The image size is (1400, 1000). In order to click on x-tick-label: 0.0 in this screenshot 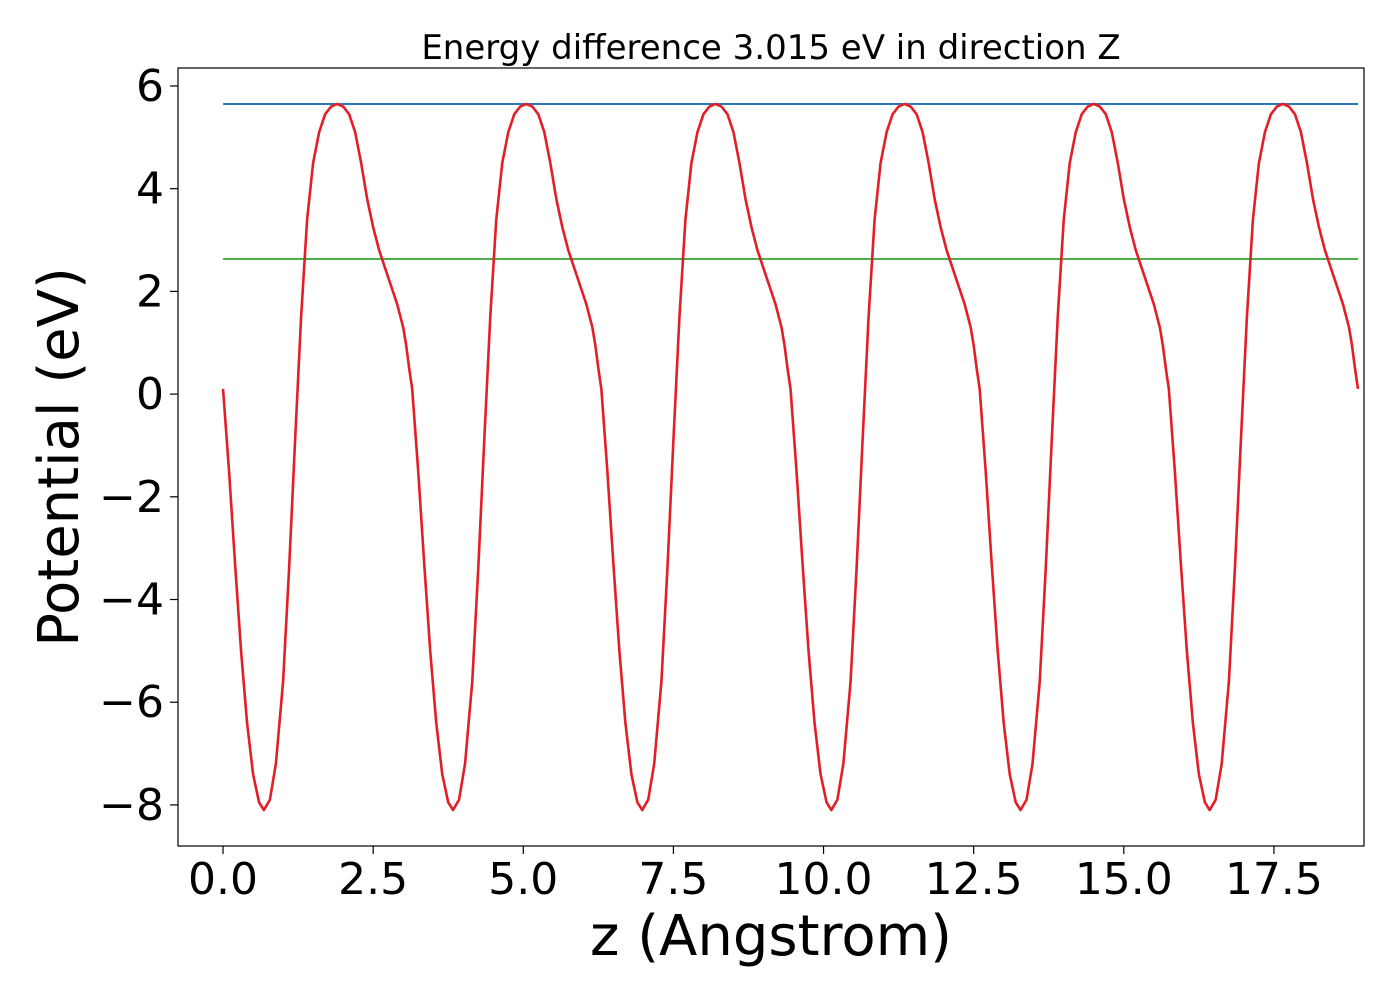, I will do `click(223, 879)`.